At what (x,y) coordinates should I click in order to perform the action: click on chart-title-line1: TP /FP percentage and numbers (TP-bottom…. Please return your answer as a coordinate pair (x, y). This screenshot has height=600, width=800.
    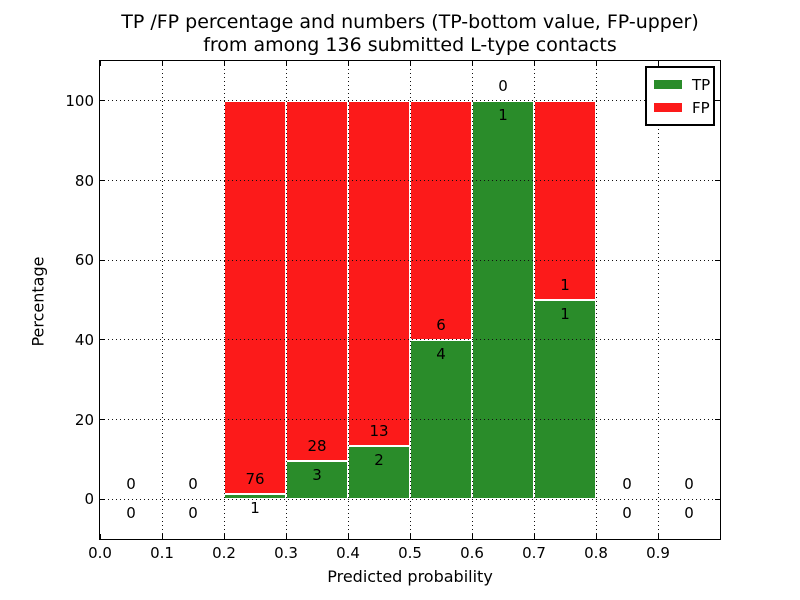
    Looking at the image, I should click on (410, 22).